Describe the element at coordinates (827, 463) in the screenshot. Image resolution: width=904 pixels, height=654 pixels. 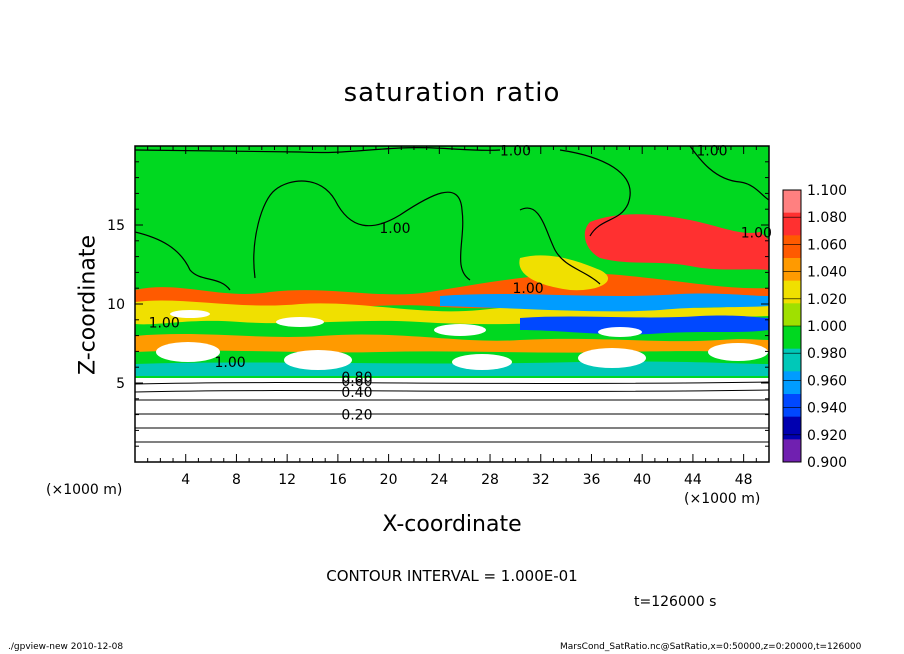
I see `colorbar-label: 0.900` at that location.